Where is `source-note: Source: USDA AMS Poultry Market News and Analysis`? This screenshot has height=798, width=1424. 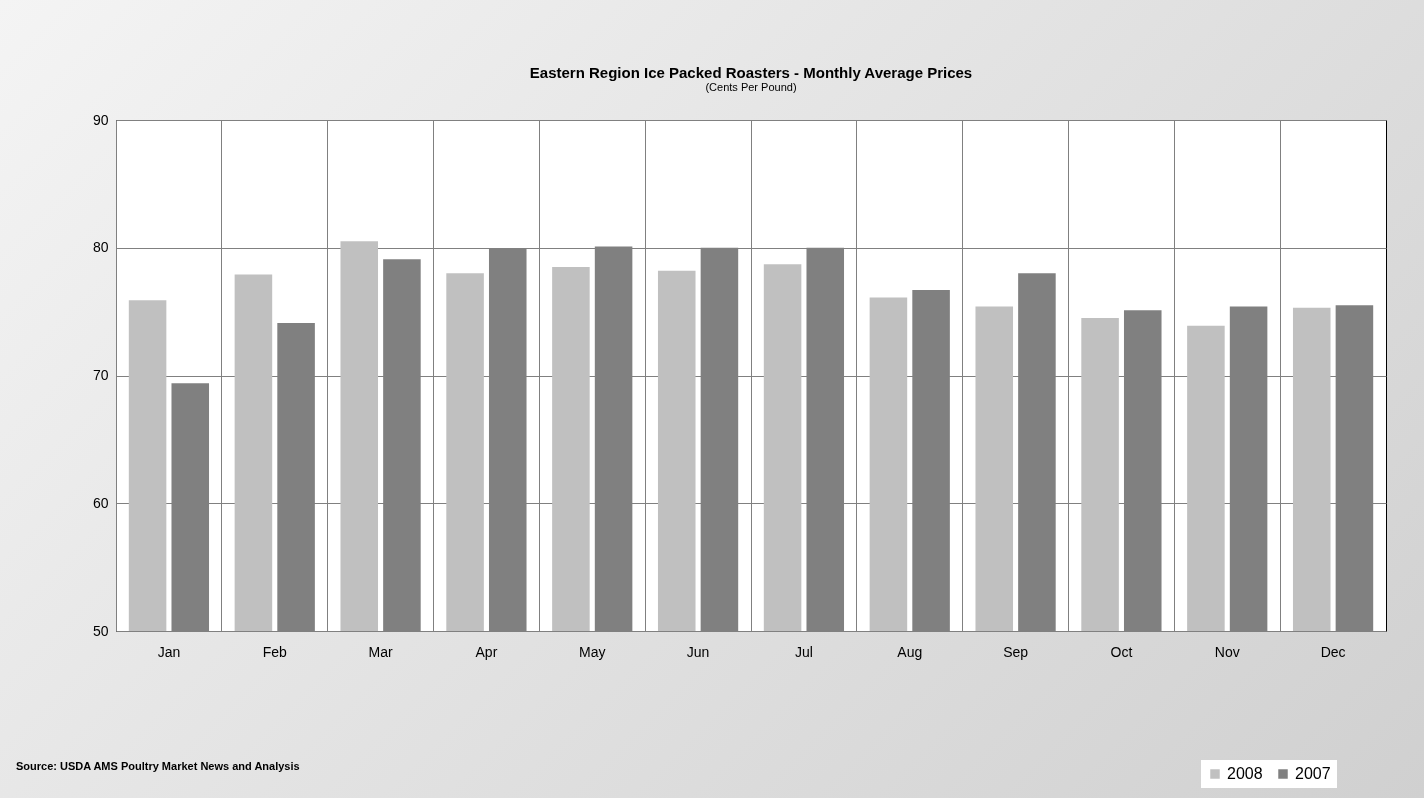
source-note: Source: USDA AMS Poultry Market News and Analysis is located at coordinates (158, 766).